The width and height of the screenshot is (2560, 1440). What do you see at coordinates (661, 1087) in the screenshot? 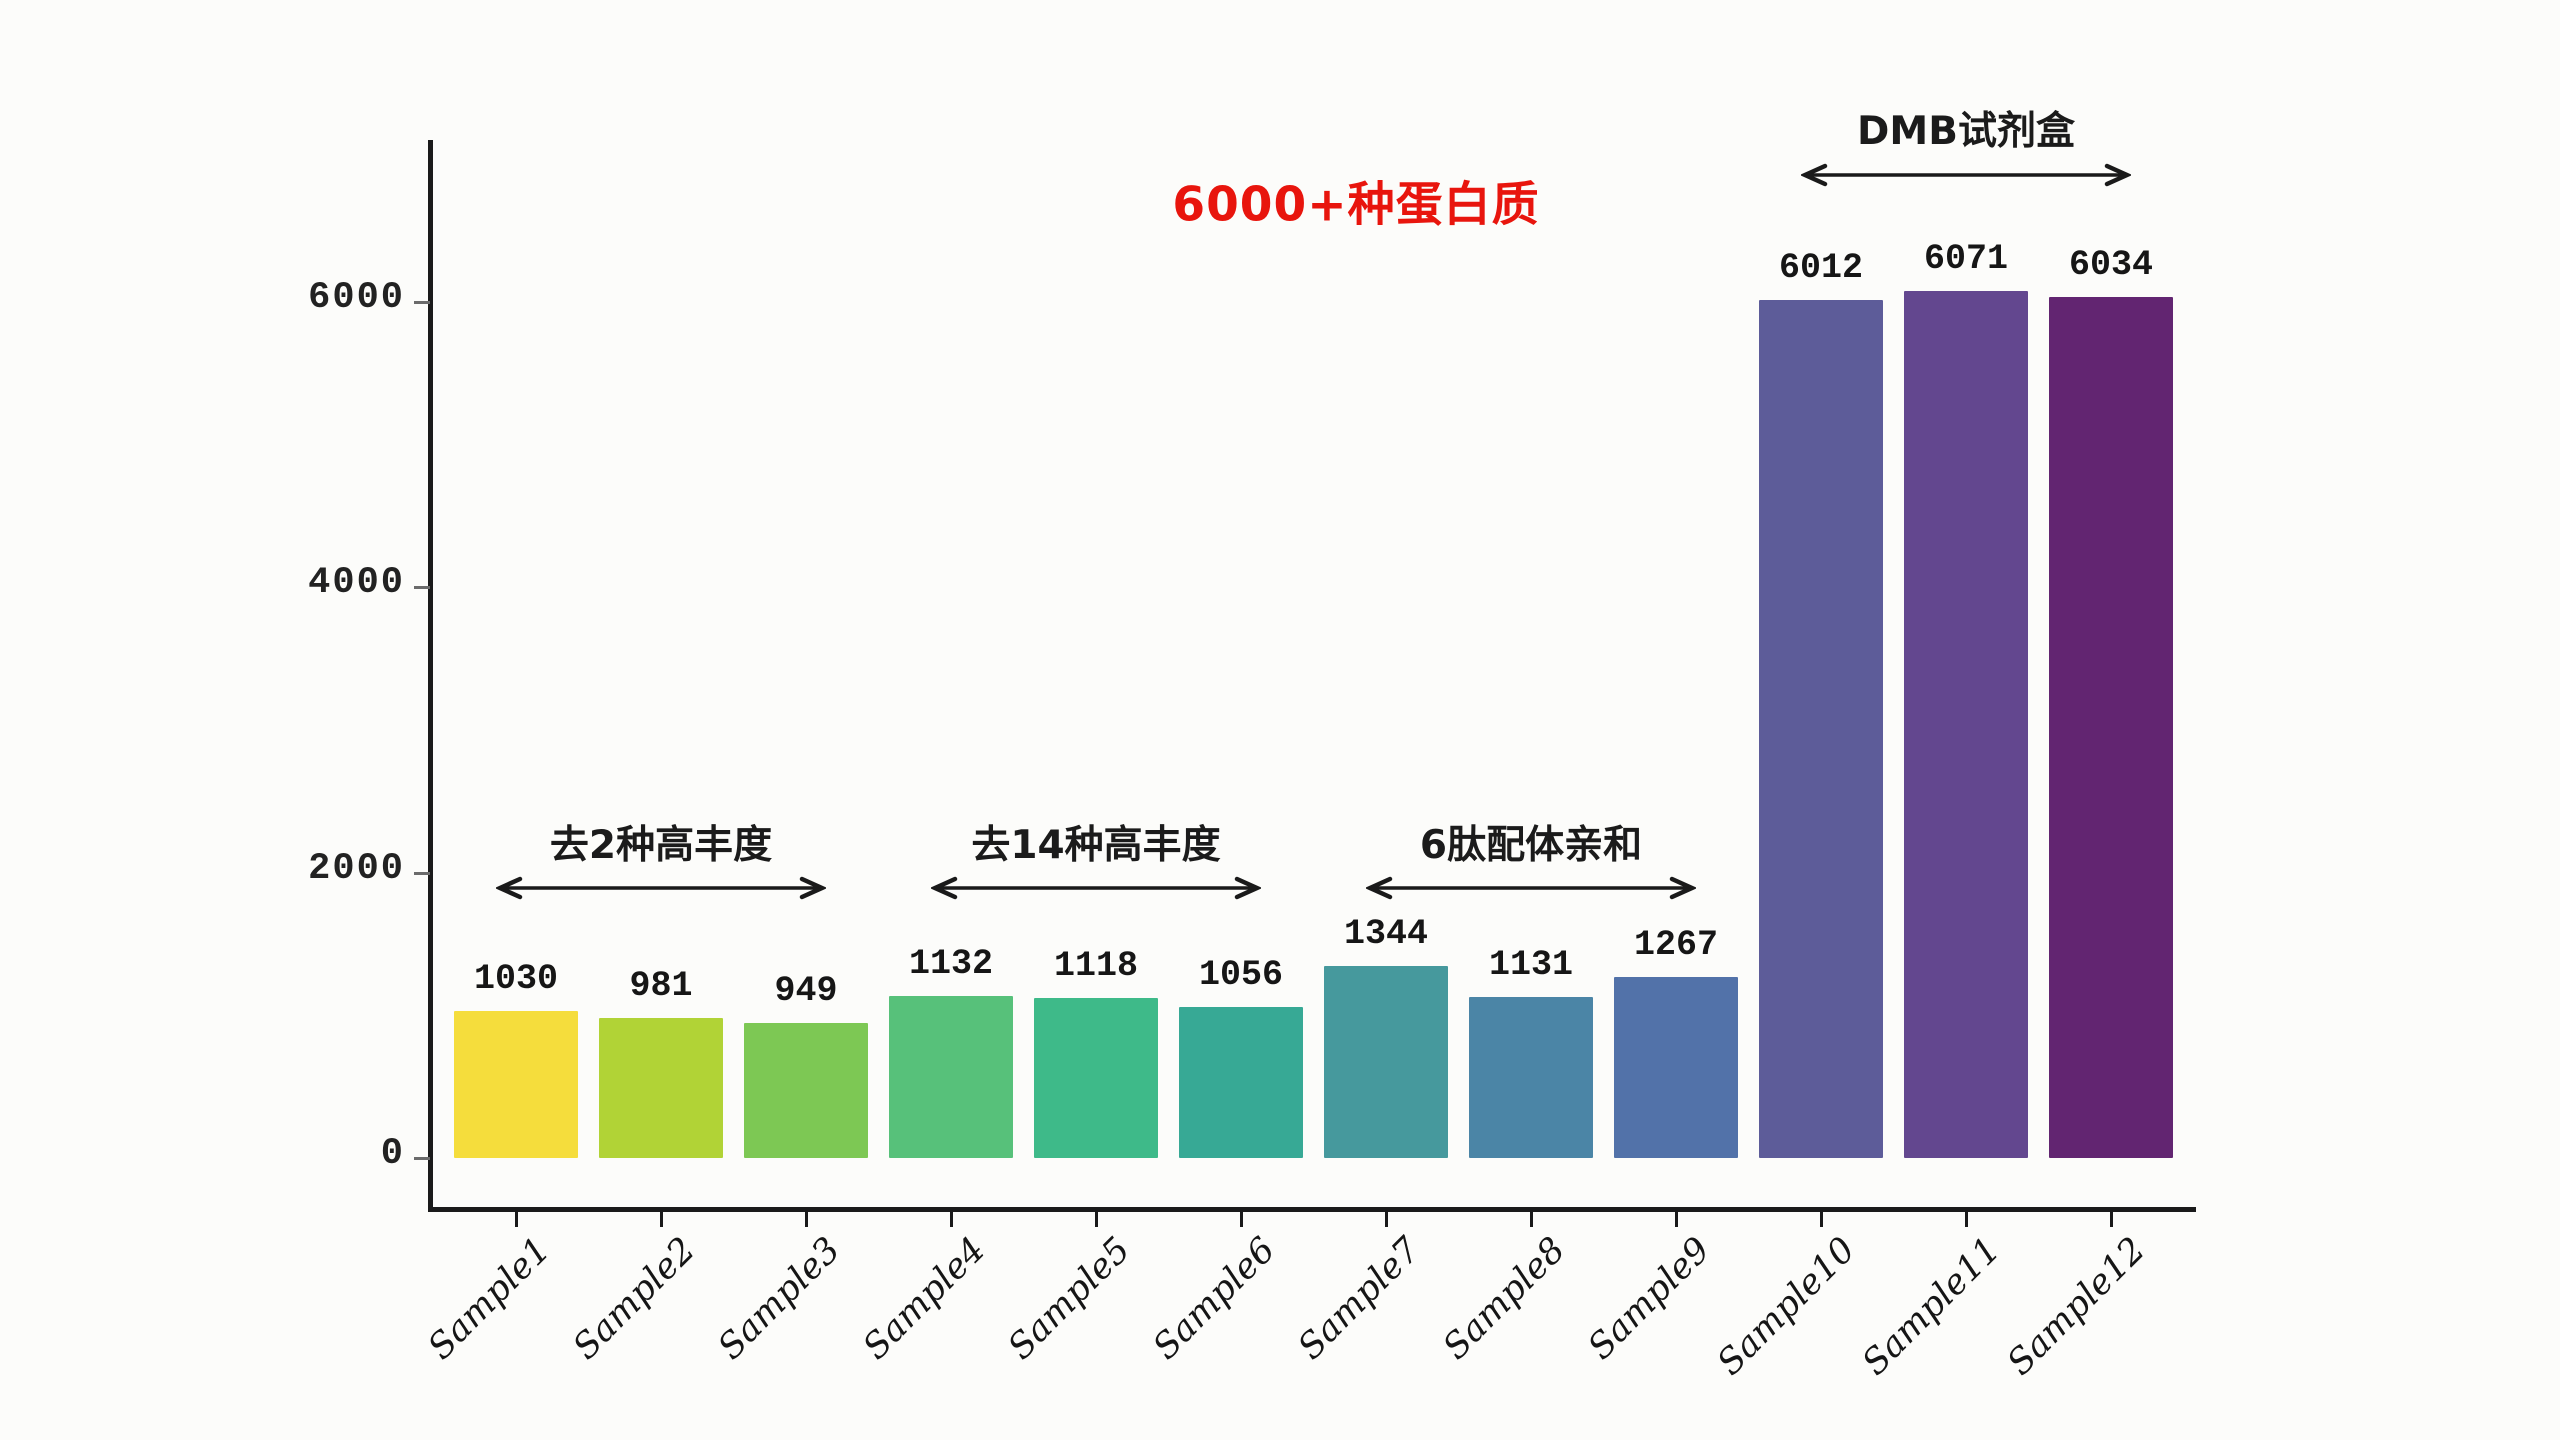
I see `bar-sample2` at bounding box center [661, 1087].